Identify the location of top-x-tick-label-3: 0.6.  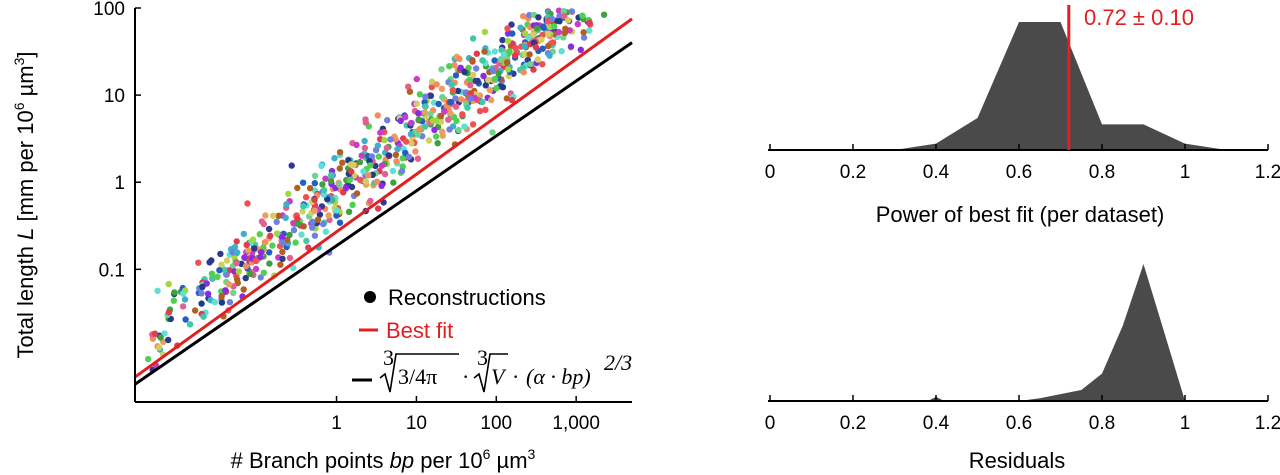
(1019, 172).